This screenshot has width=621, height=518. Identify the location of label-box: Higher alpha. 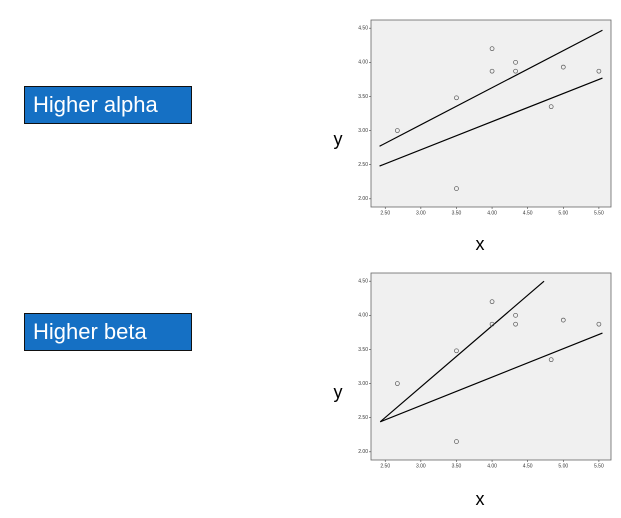
(108, 105).